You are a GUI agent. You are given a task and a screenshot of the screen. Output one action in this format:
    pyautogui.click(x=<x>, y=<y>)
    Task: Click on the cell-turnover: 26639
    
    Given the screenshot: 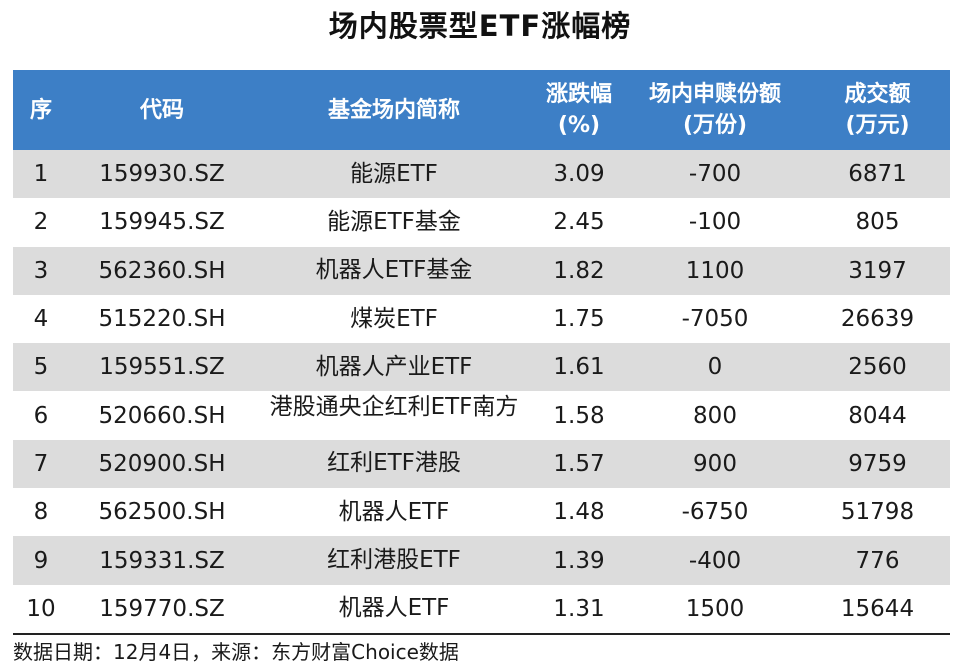 What is the action you would take?
    pyautogui.click(x=877, y=319)
    